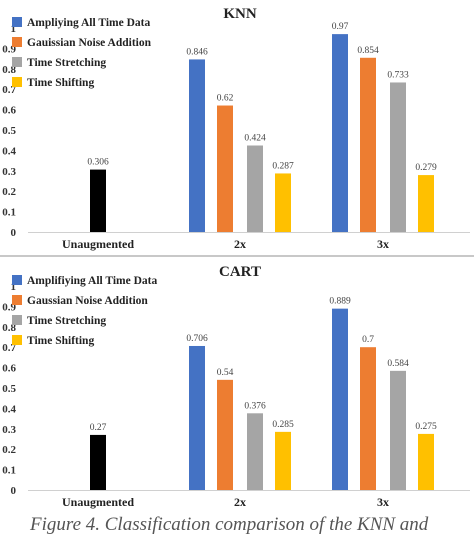  I want to click on data-label: 0.846, so click(197, 52).